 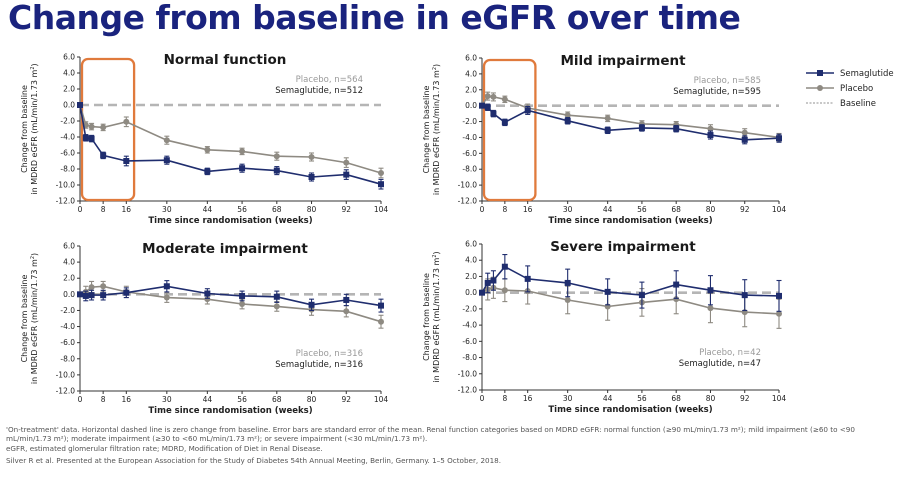 What do you see at coordinates (717, 92) in the screenshot?
I see `count-label-semaglutide: Semaglutide, n=595` at bounding box center [717, 92].